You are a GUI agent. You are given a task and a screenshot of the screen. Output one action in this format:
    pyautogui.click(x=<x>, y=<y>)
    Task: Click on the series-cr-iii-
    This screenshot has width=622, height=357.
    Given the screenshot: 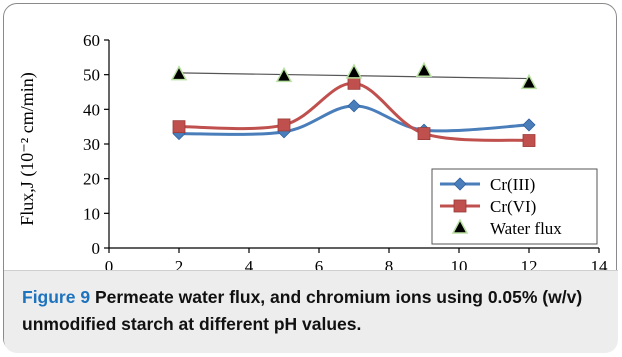 What is the action you would take?
    pyautogui.click(x=354, y=120)
    